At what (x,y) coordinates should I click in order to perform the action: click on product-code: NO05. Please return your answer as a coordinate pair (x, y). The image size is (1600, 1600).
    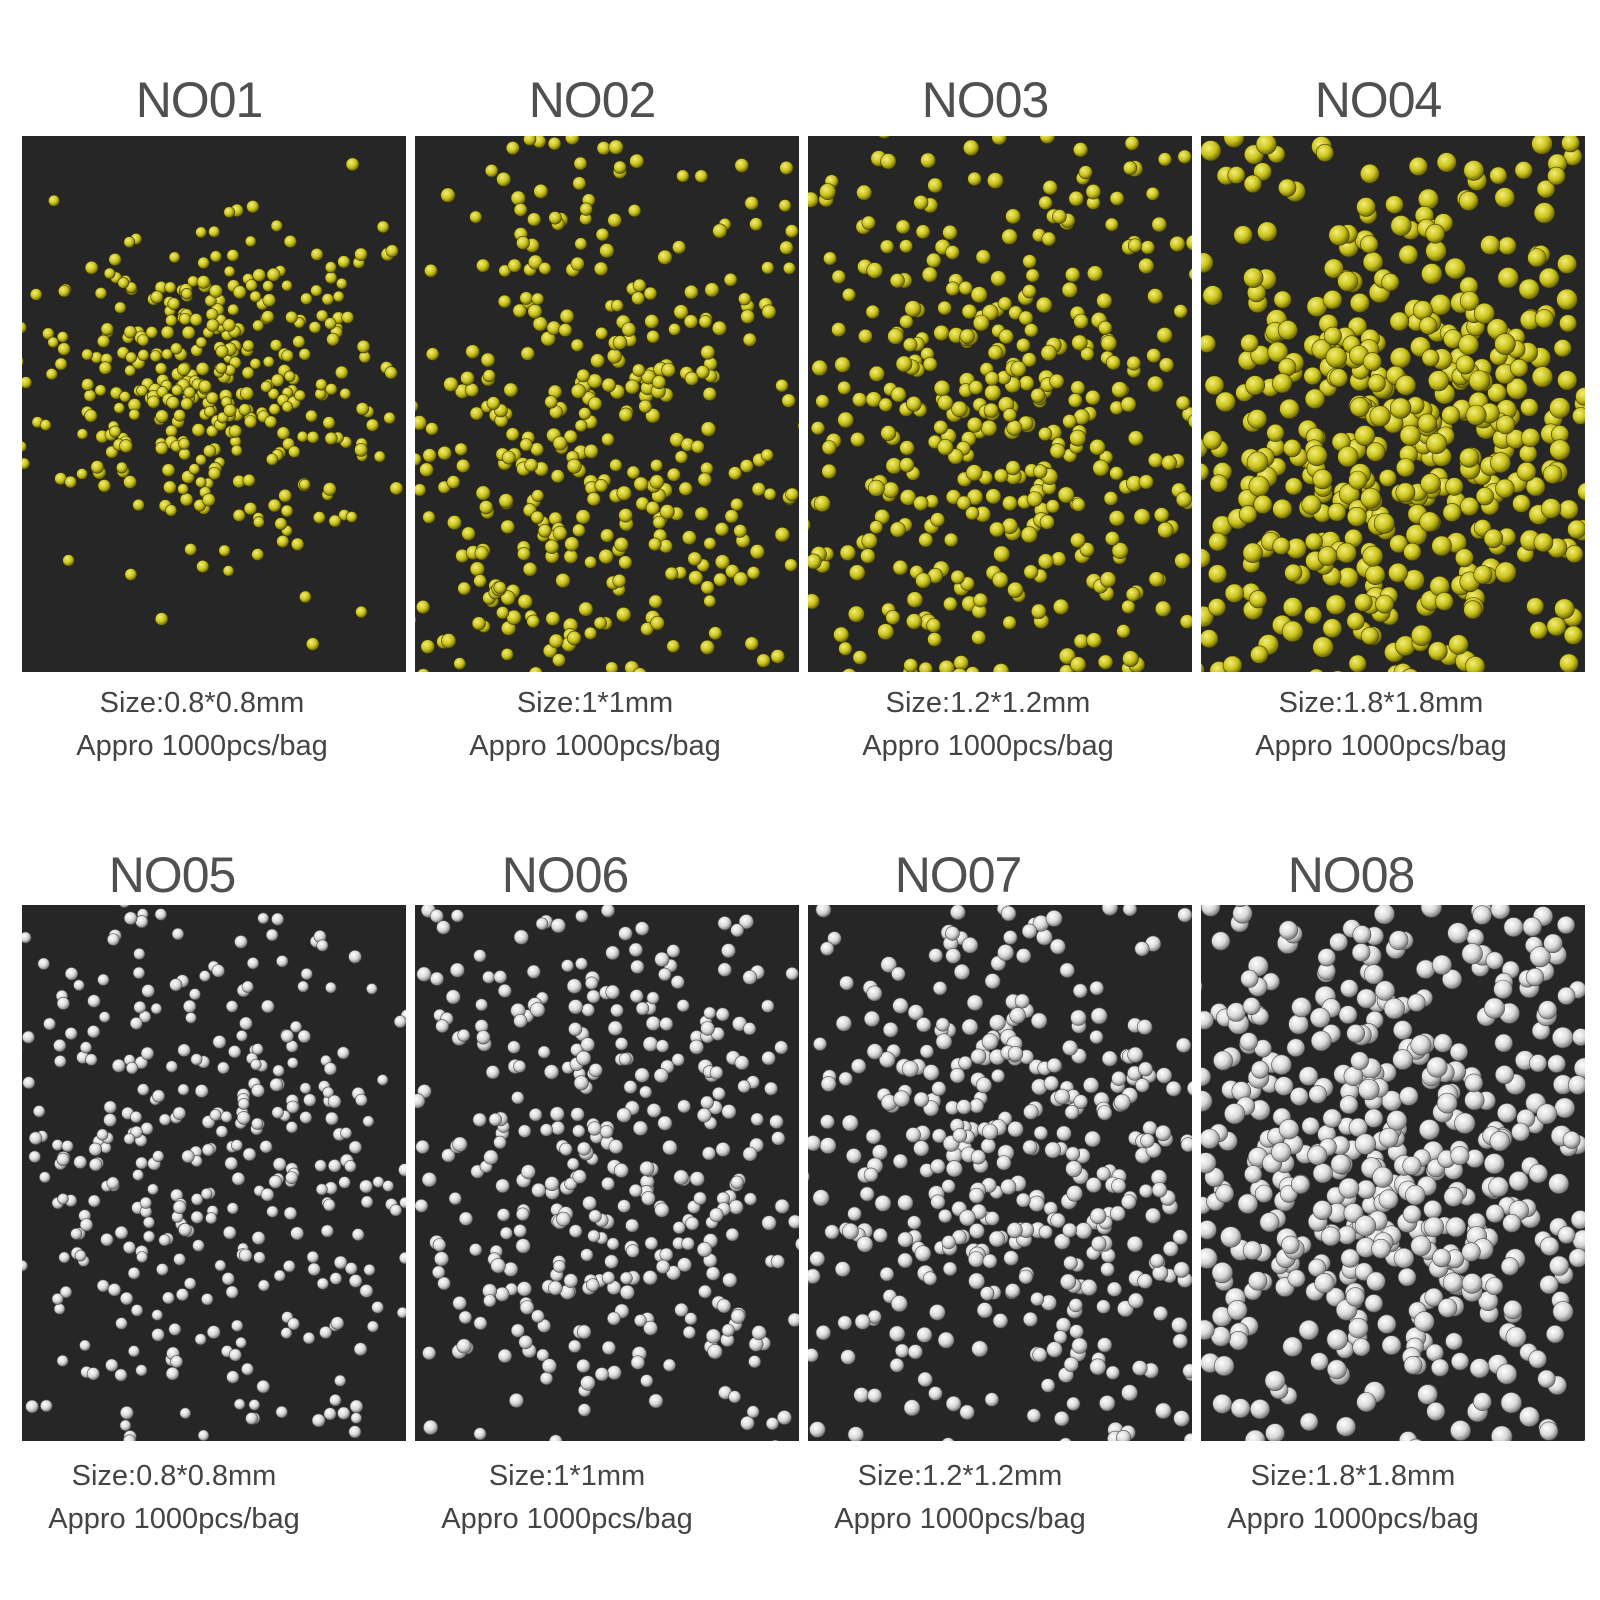
    Looking at the image, I should click on (172, 875).